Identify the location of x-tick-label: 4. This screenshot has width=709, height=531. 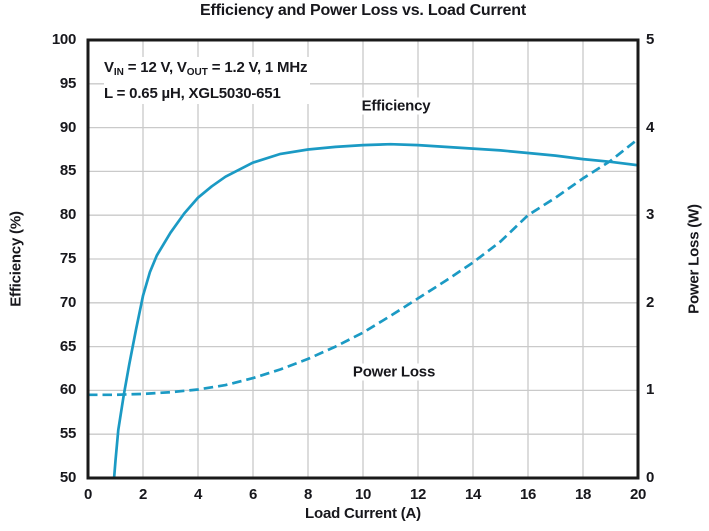
(198, 494).